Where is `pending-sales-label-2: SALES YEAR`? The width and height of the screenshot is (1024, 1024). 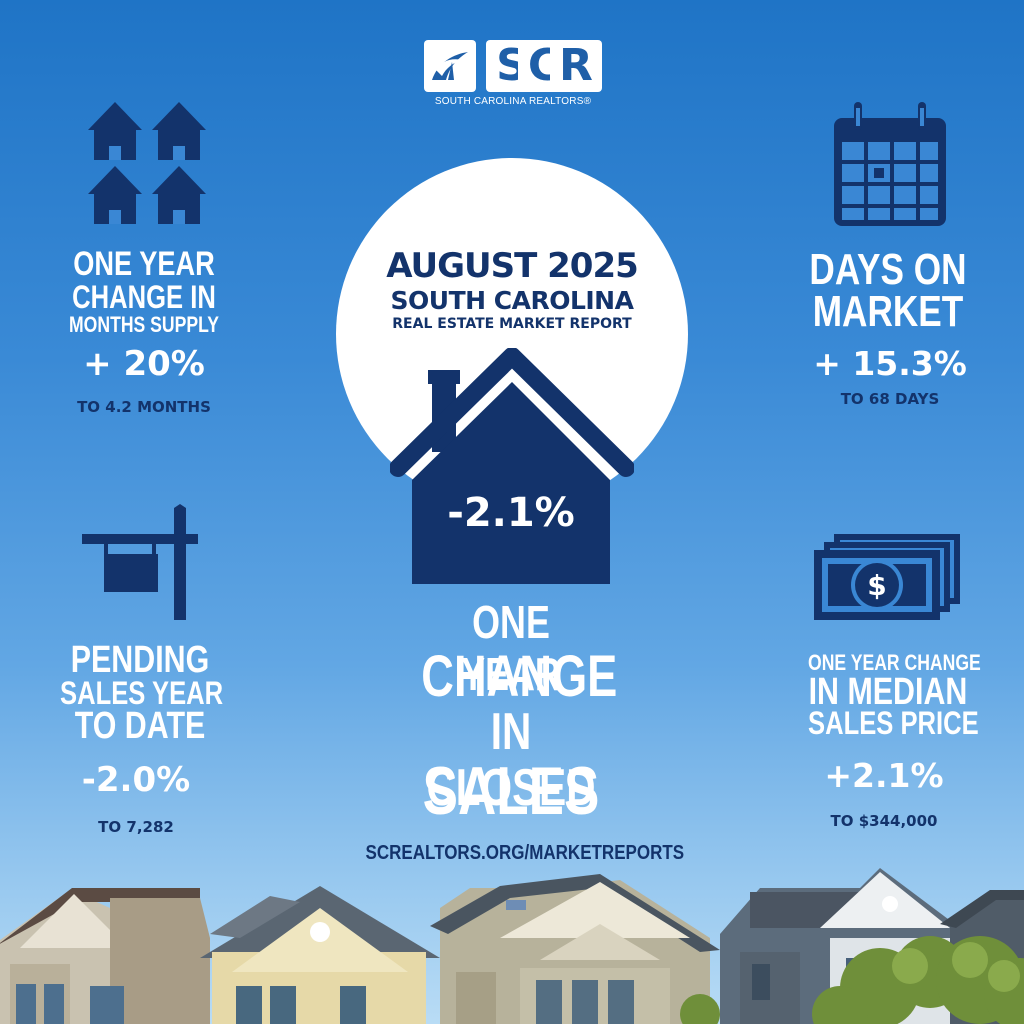
pending-sales-label-2: SALES YEAR is located at coordinates (142, 693).